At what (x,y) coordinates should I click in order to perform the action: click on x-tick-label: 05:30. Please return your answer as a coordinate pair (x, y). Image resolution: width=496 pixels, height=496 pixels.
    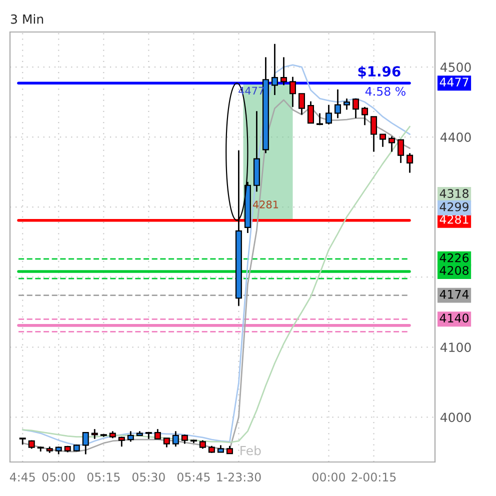
    Looking at the image, I should click on (148, 477).